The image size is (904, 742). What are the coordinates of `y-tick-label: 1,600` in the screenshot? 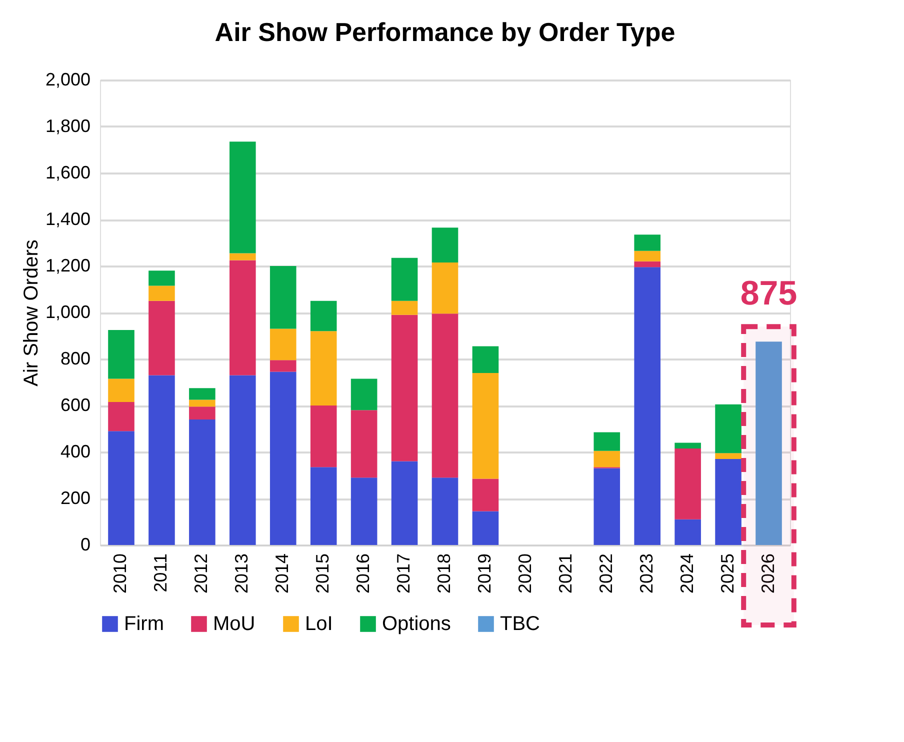 It's located at (67, 172).